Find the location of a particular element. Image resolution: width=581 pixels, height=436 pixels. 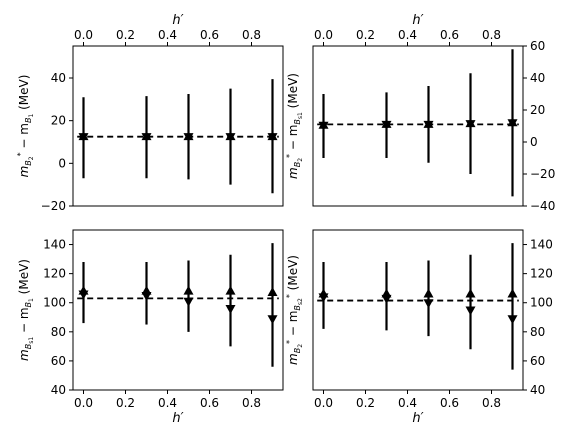

y-axis-label: mB2* − mBs2* (MeV) is located at coordinates (294, 310).